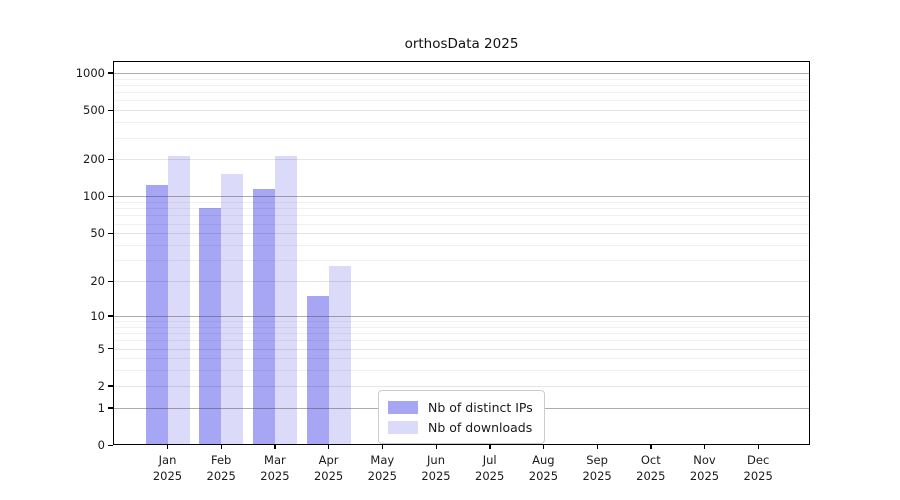  I want to click on x-axis-tick-jan, so click(168, 447).